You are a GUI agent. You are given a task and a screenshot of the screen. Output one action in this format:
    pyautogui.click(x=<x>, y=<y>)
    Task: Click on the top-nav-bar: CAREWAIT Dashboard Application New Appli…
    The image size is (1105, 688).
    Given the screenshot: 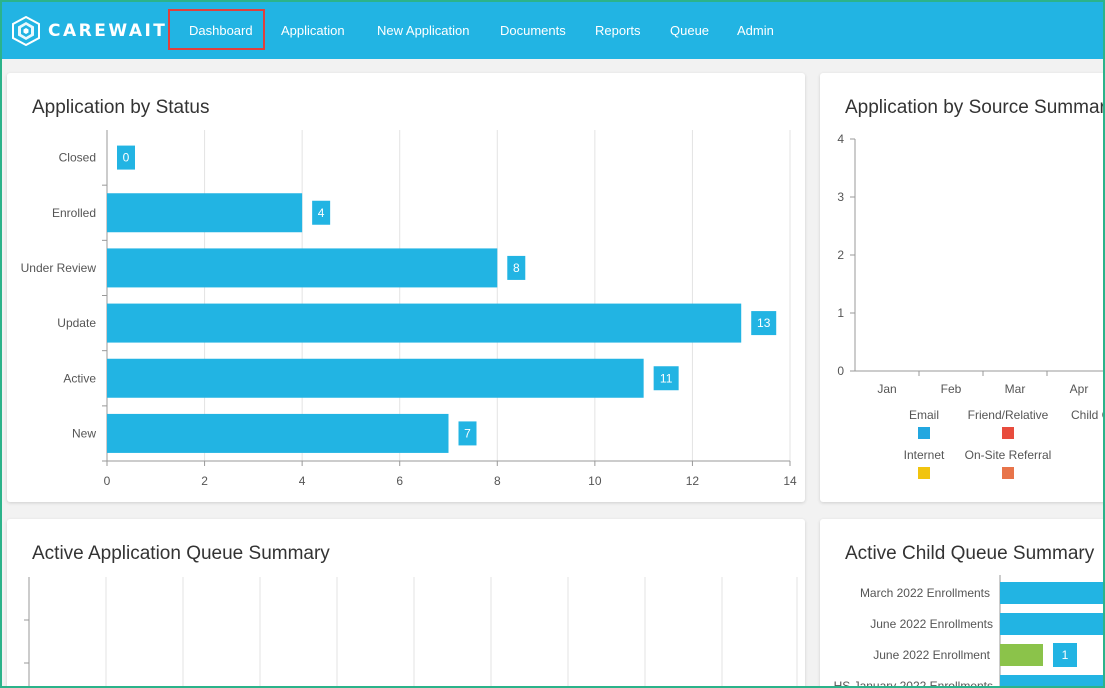 What is the action you would take?
    pyautogui.click(x=552, y=30)
    